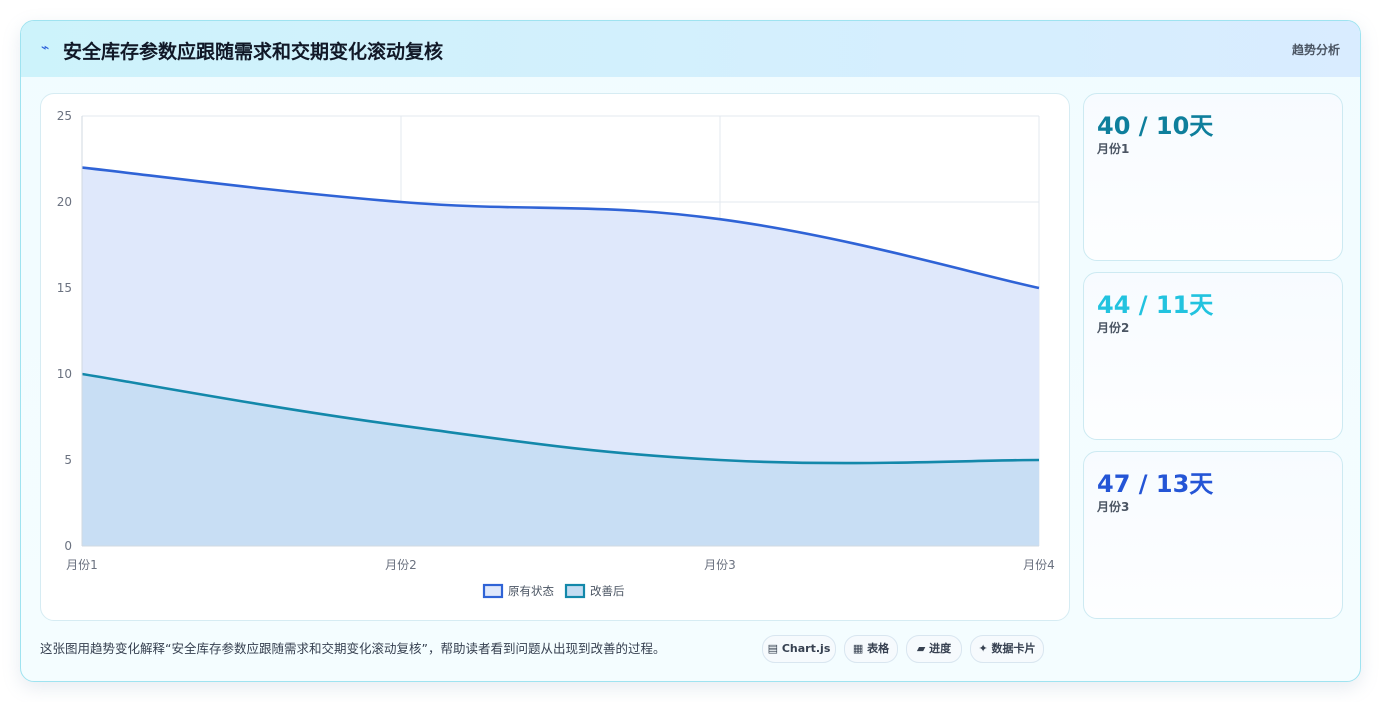 This screenshot has height=702, width=1381. I want to click on y-tick-label: 25, so click(64, 116).